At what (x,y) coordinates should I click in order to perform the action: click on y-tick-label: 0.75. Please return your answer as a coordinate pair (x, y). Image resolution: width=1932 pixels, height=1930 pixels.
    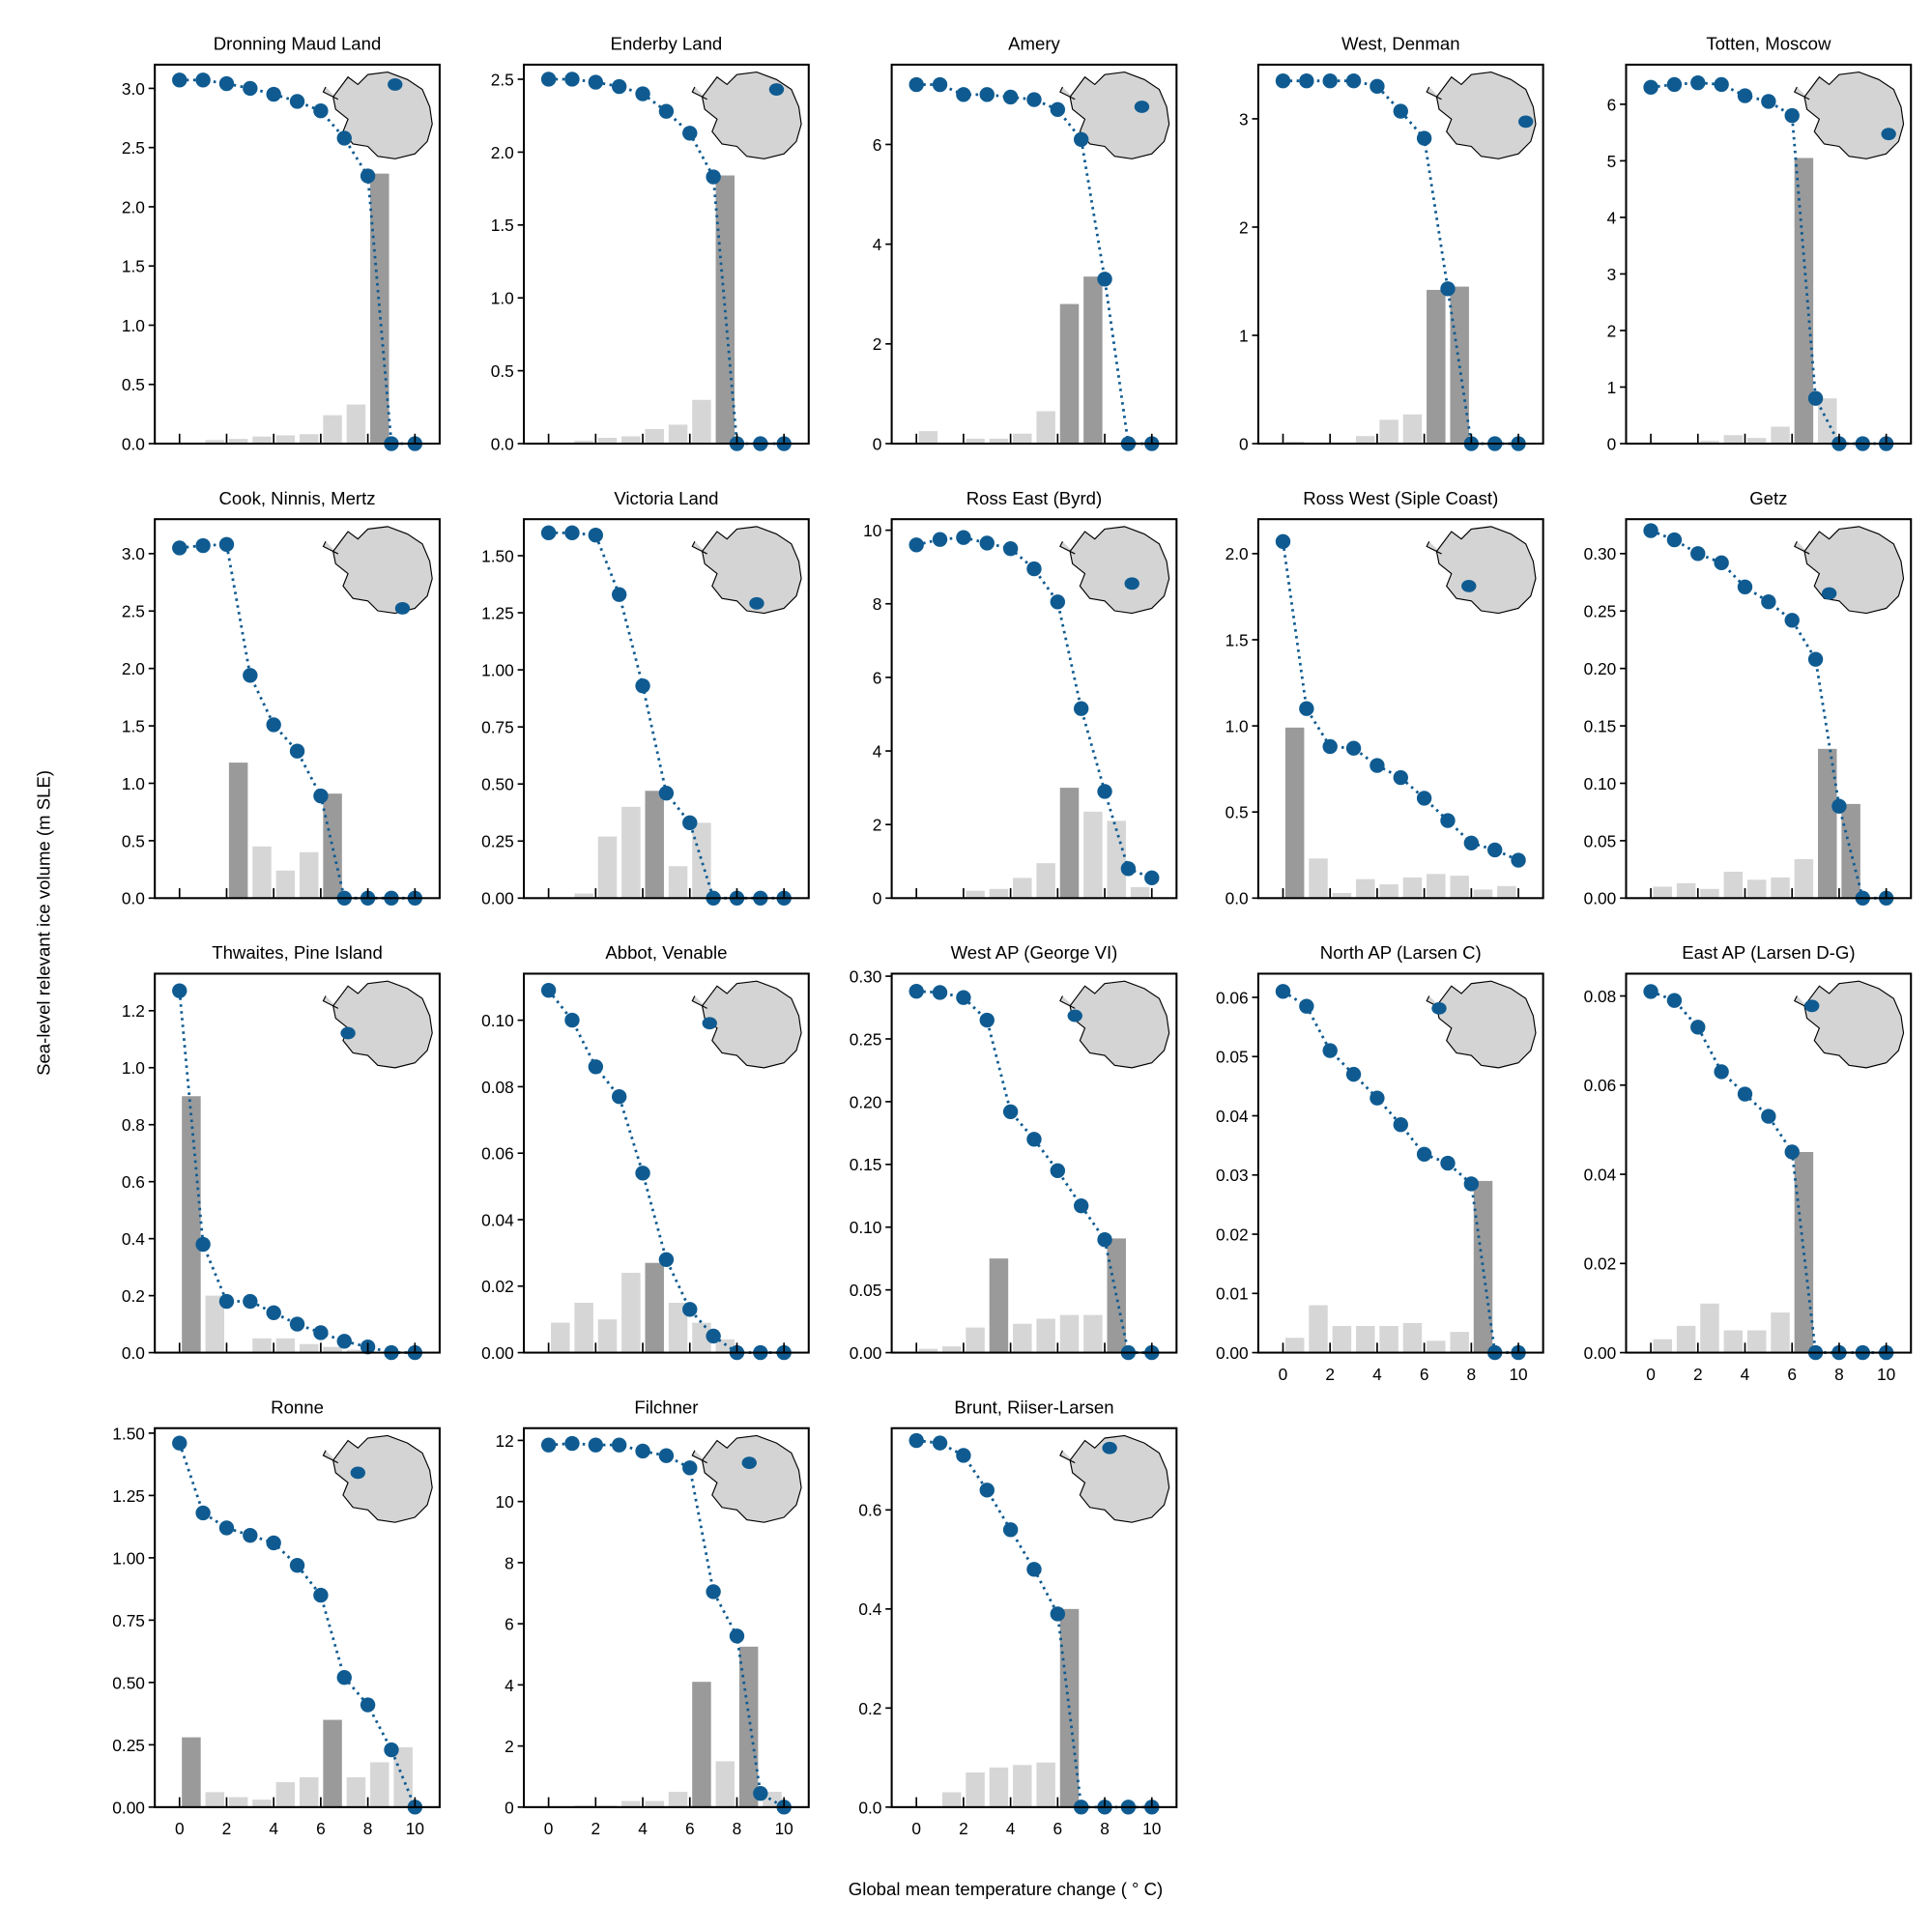
    Looking at the image, I should click on (497, 727).